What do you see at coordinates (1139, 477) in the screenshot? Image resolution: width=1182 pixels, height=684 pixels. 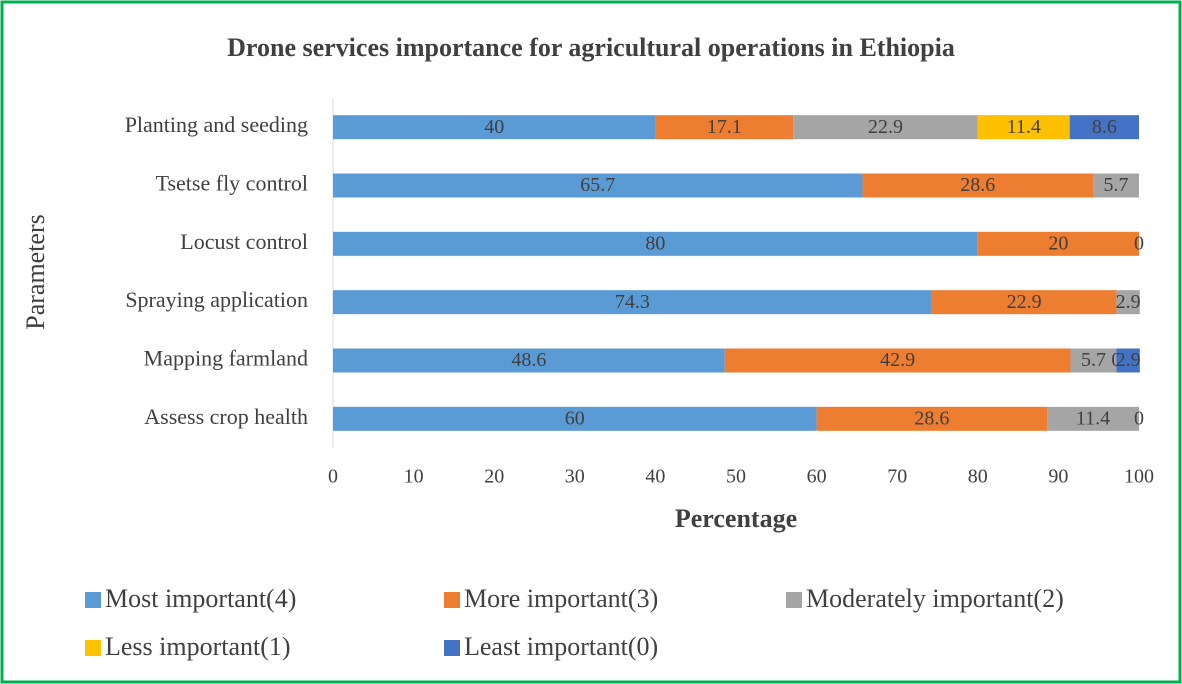 I see `x-tick-label: 100` at bounding box center [1139, 477].